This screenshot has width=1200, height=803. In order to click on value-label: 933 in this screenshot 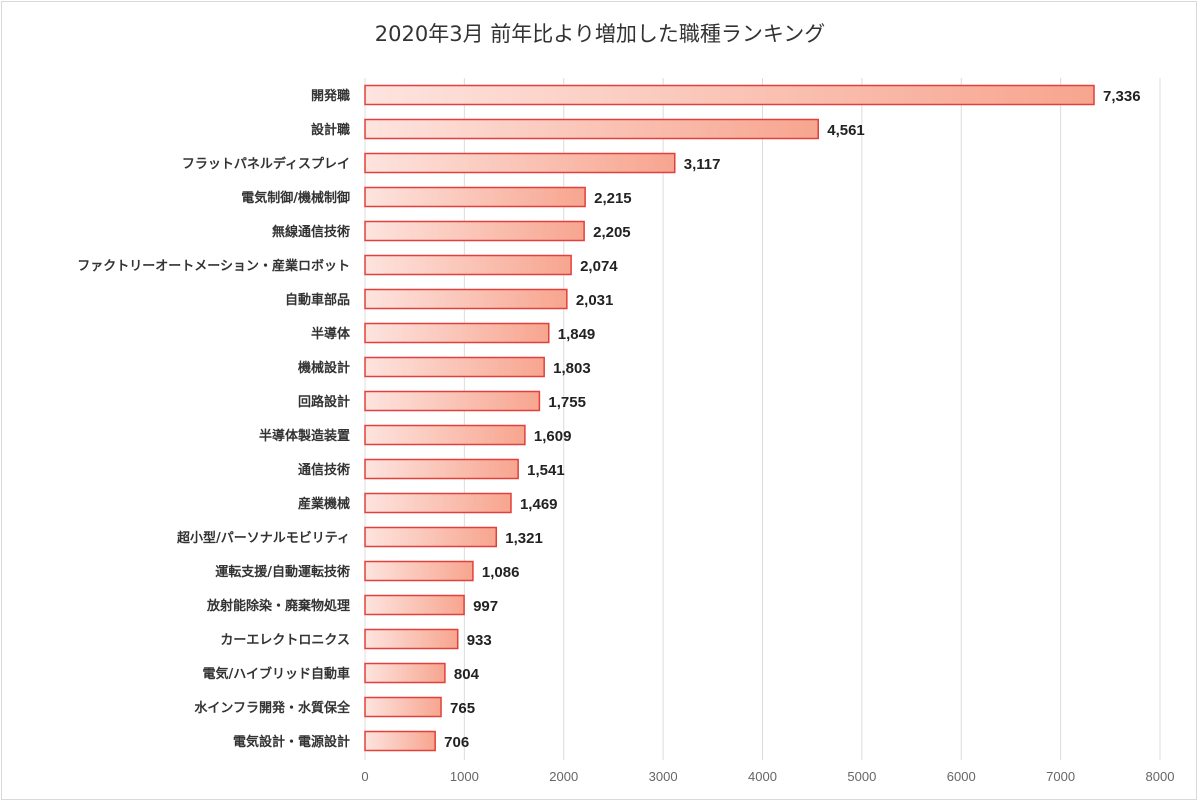, I will do `click(479, 640)`.